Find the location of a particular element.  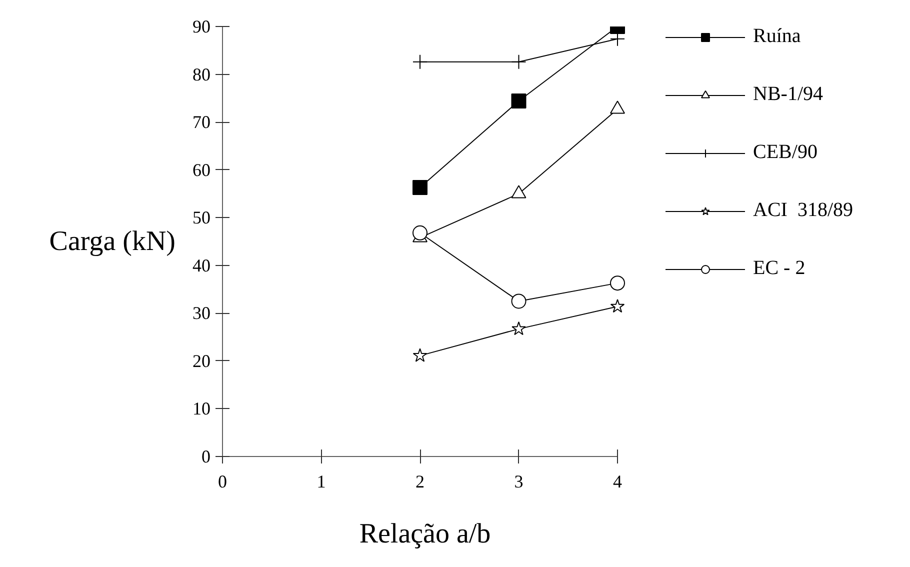

legend-label: EC - 2 is located at coordinates (779, 268).